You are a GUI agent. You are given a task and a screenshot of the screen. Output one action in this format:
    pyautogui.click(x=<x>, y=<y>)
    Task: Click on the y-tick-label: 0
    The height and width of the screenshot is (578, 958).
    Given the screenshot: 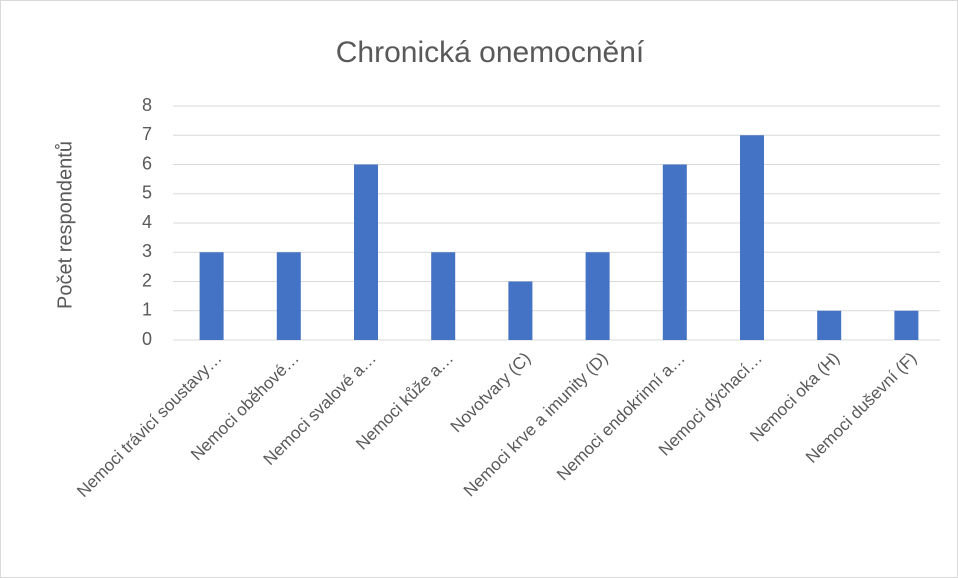 What is the action you would take?
    pyautogui.click(x=147, y=339)
    